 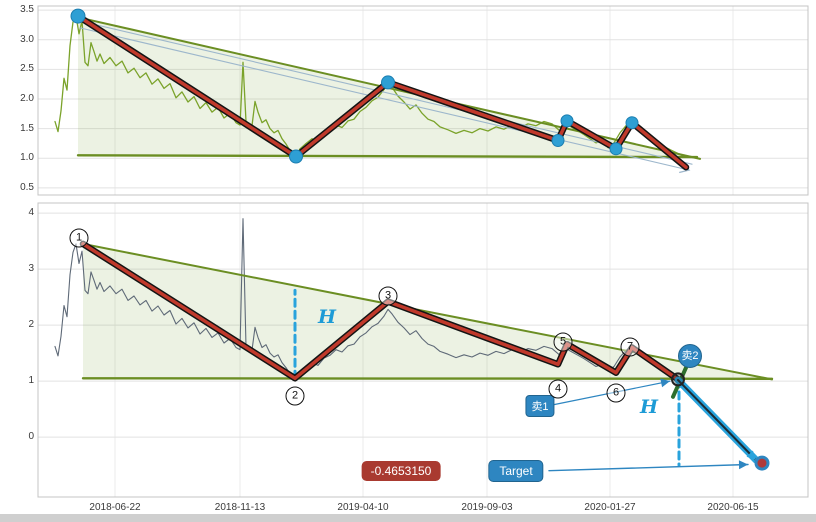 I want to click on x-tick-label: 2018-06-22, so click(x=115, y=507).